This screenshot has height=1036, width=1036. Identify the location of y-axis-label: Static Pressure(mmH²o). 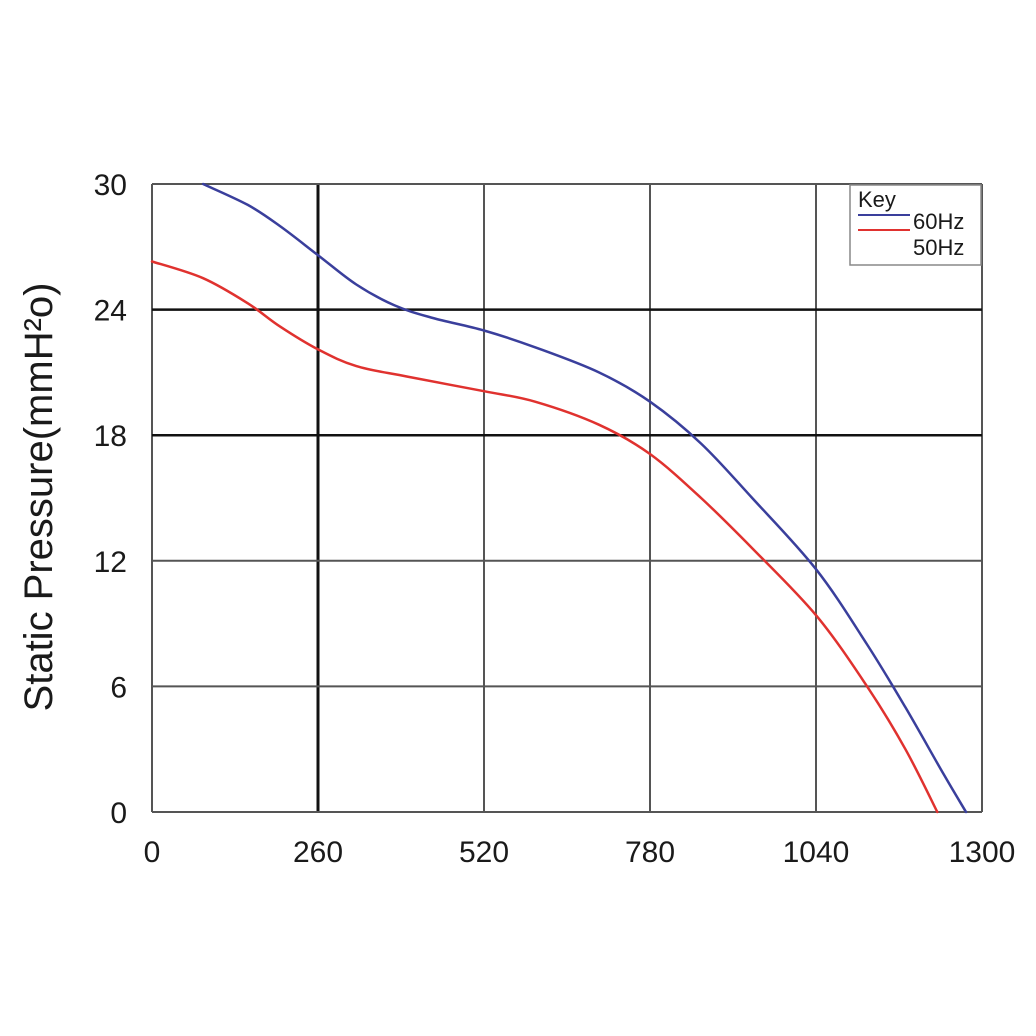
(39, 497).